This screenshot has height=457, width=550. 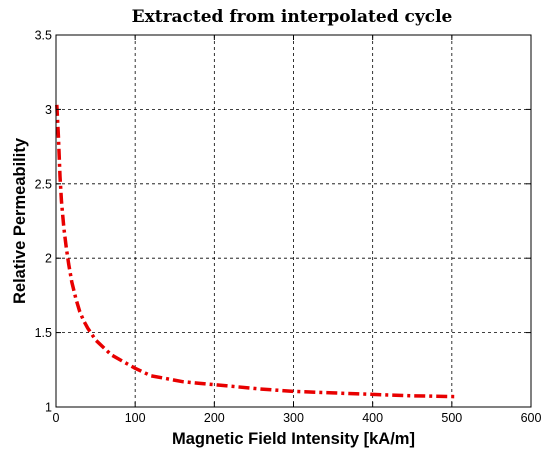 I want to click on y-tick-label: 3.5, so click(x=43, y=36).